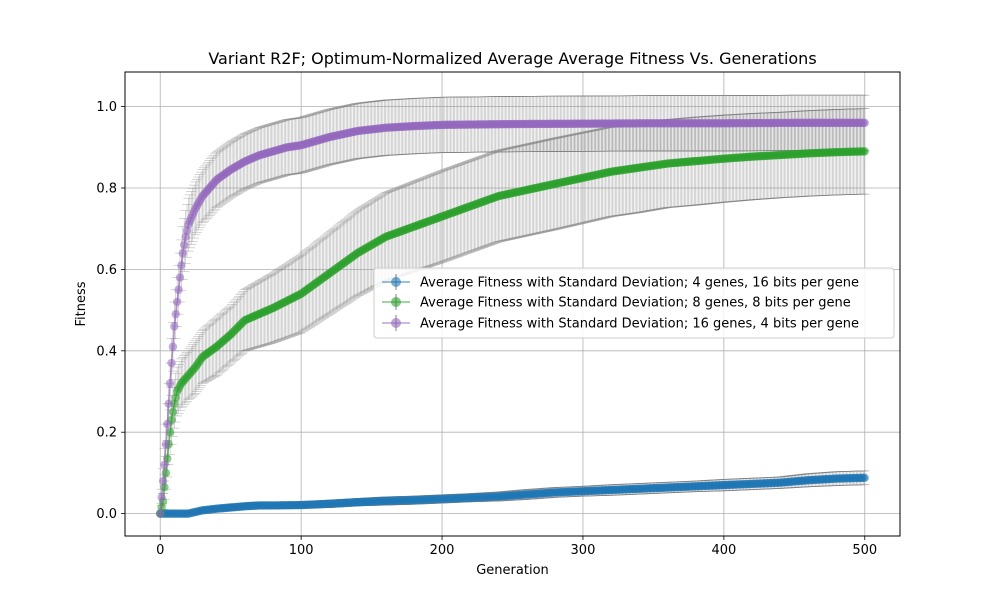 This screenshot has height=600, width=1000. Describe the element at coordinates (864, 477) in the screenshot. I see `data-point-4-genes` at that location.